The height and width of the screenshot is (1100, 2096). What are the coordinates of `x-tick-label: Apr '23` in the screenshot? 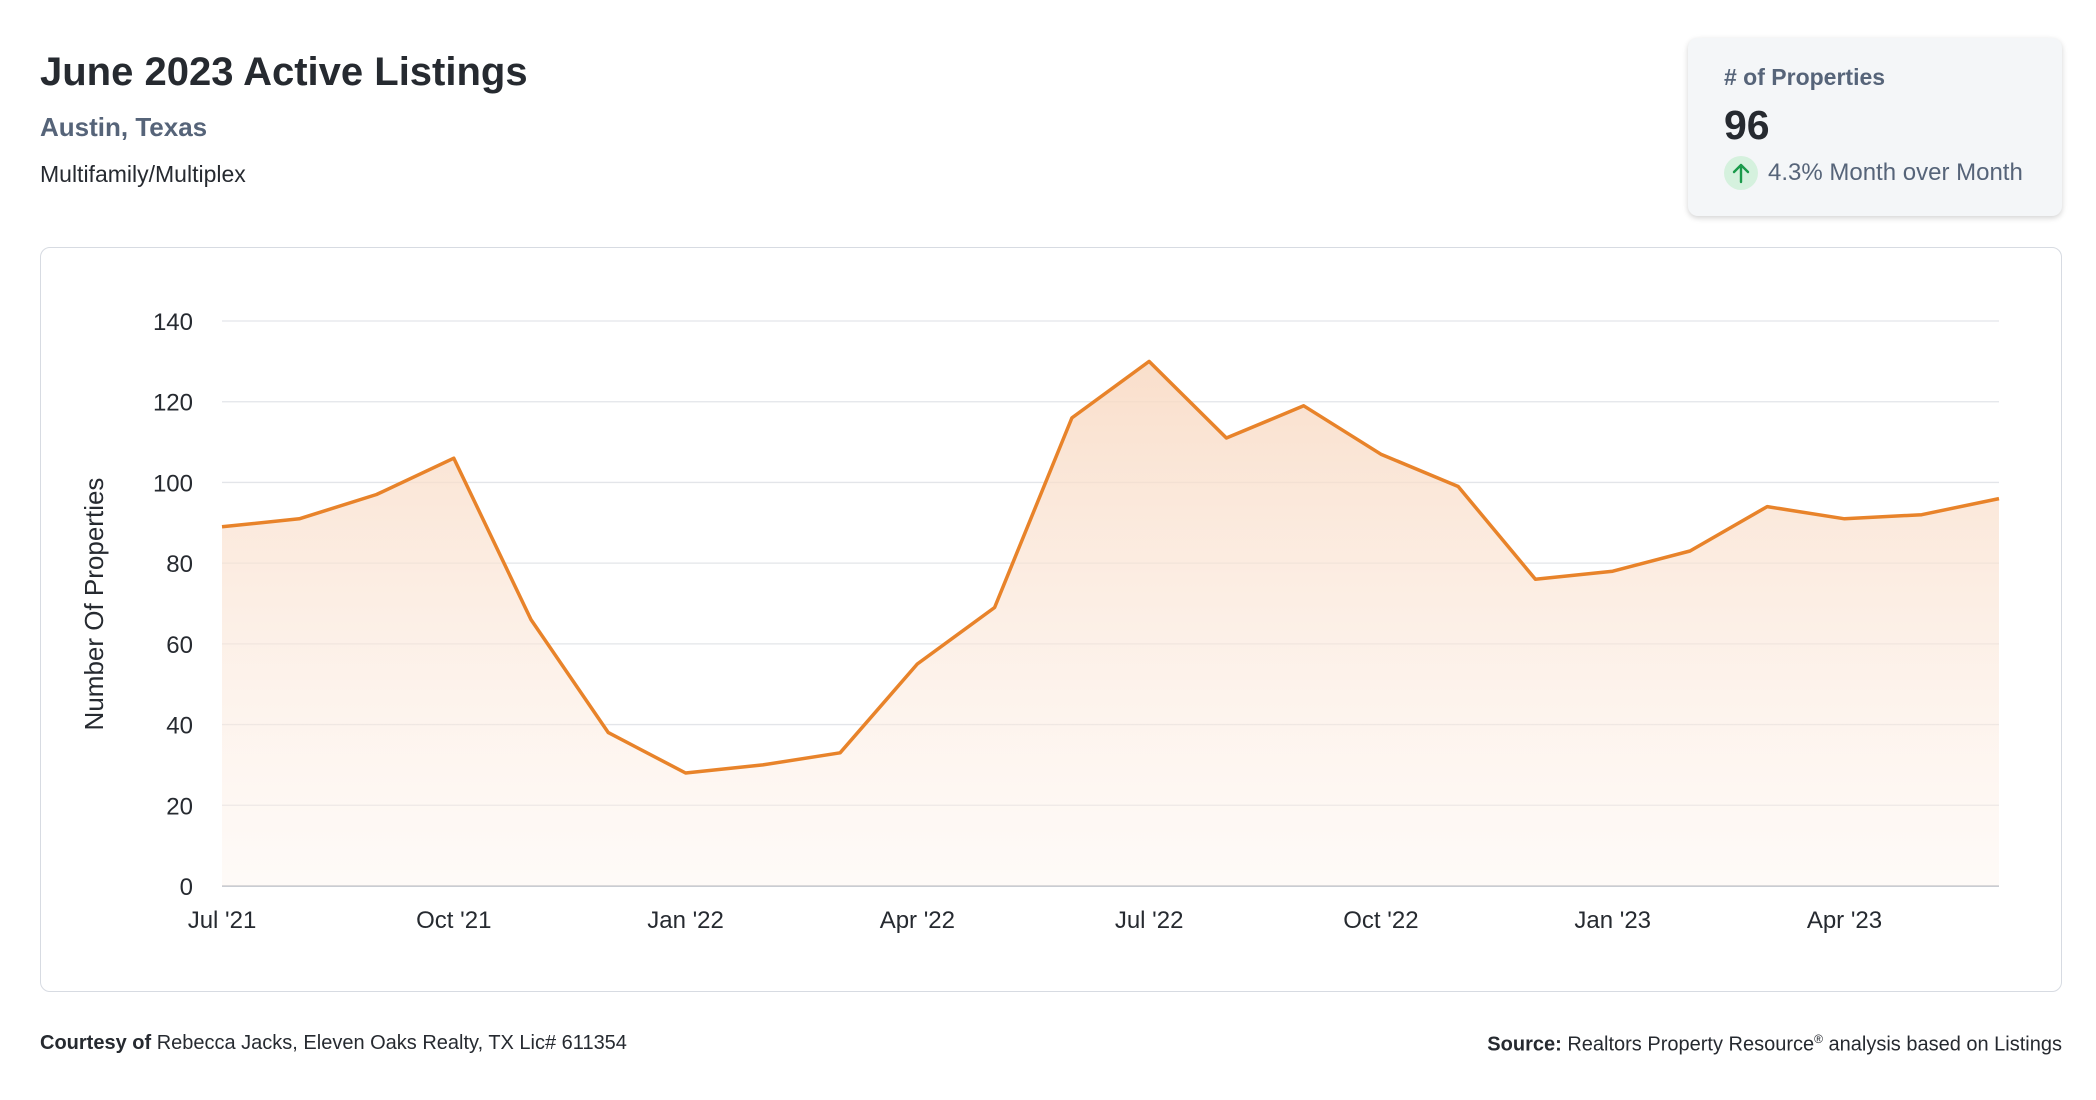 It's located at (1844, 920).